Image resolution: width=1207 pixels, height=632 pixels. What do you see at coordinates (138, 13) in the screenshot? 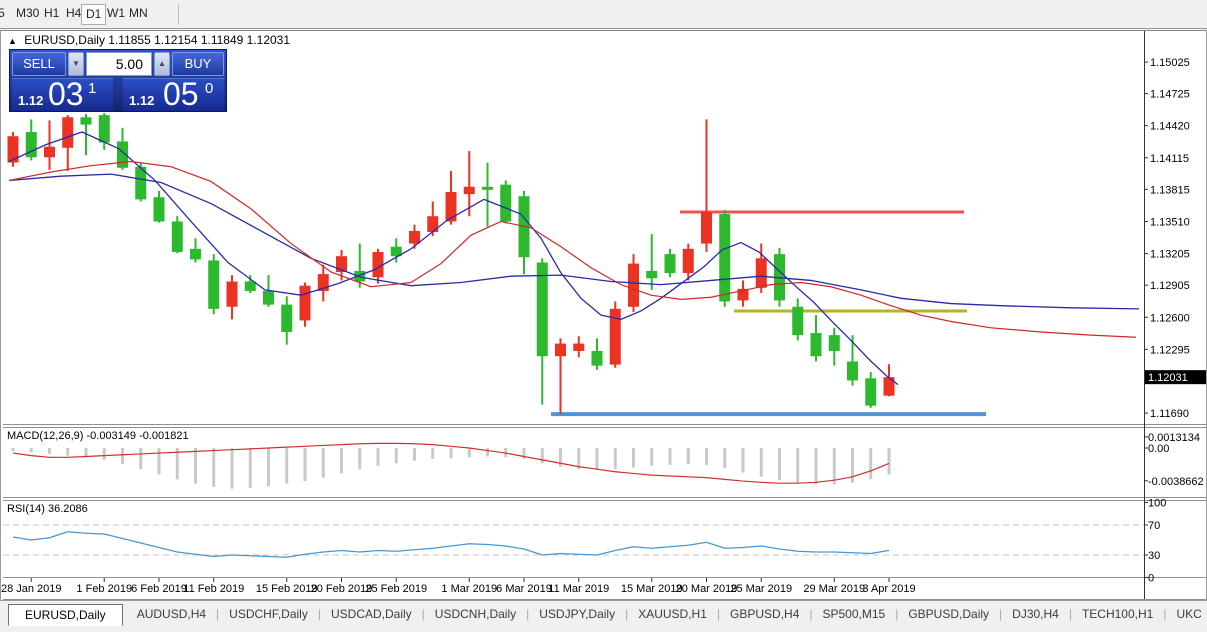
I see `timeframe-button-MN: MN` at bounding box center [138, 13].